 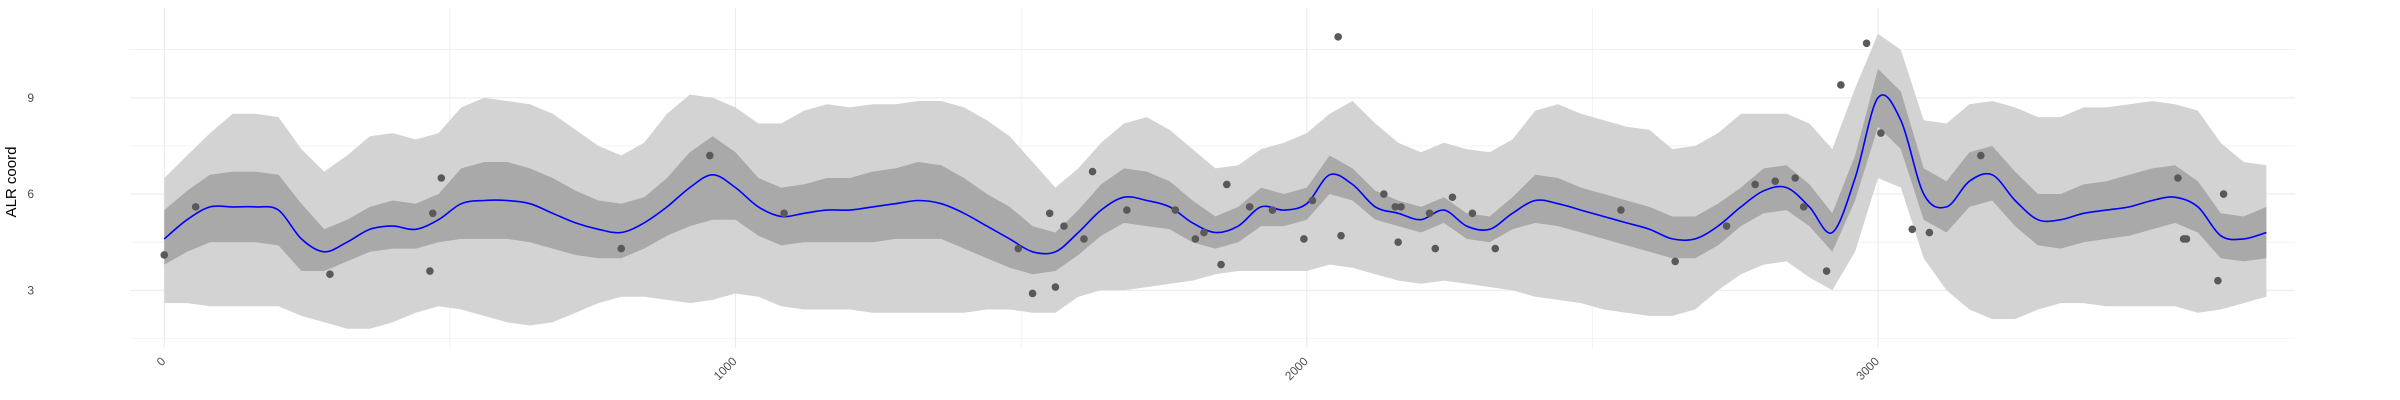 I want to click on y-axis-title: ALR coord, so click(x=11, y=182).